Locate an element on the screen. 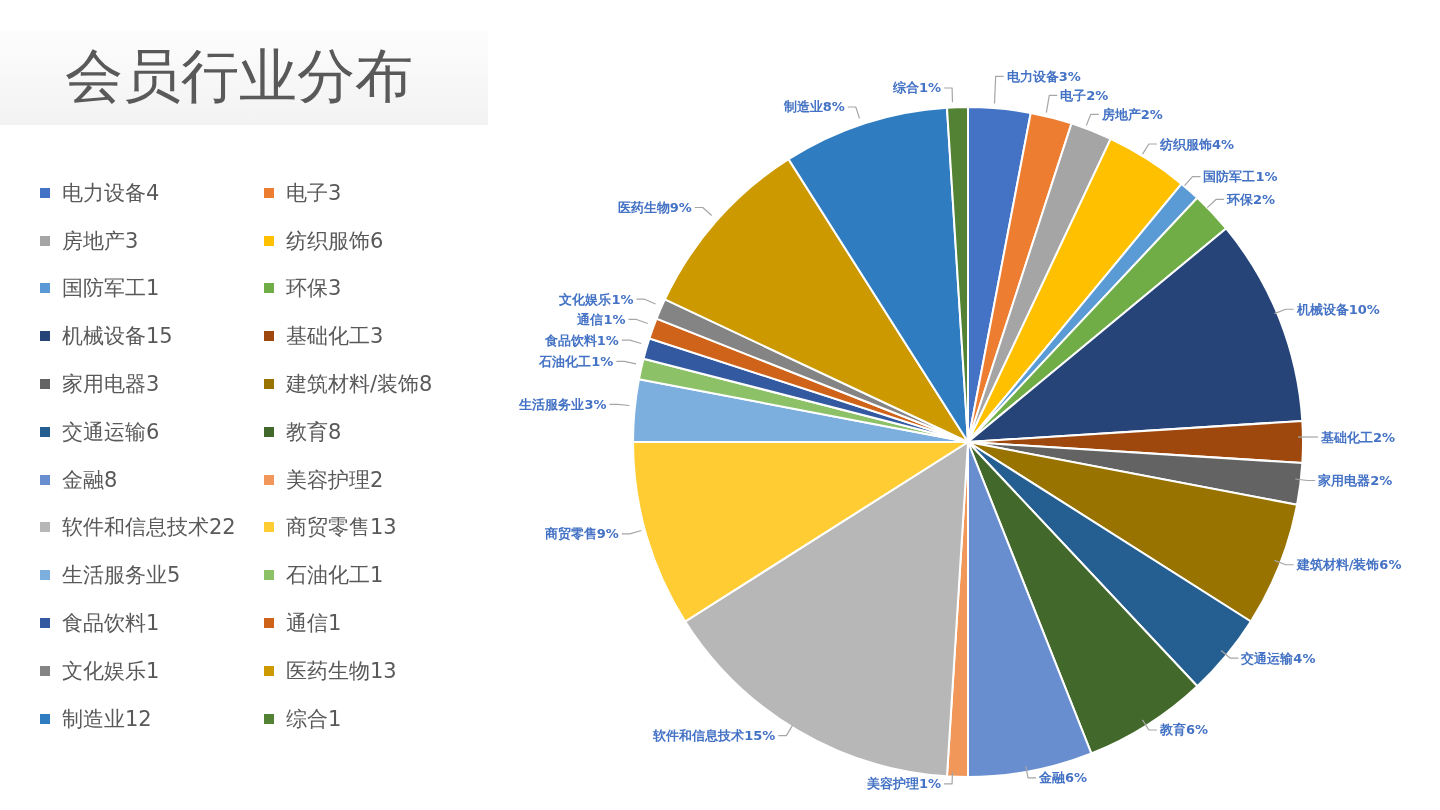 Image resolution: width=1440 pixels, height=810 pixels. legend-label: 电子3 is located at coordinates (314, 193).